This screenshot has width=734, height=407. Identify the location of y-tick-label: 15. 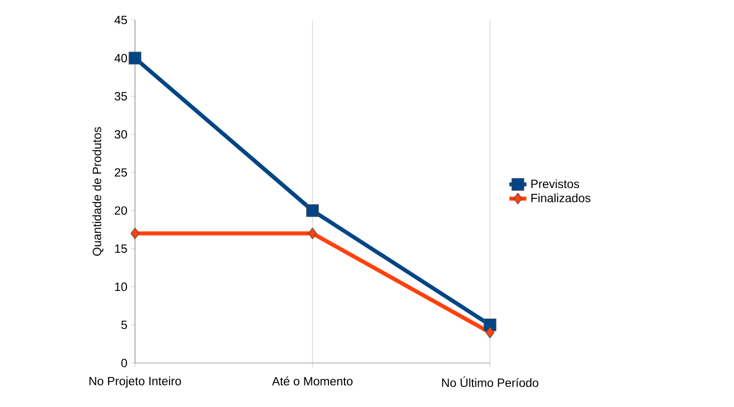
(121, 248).